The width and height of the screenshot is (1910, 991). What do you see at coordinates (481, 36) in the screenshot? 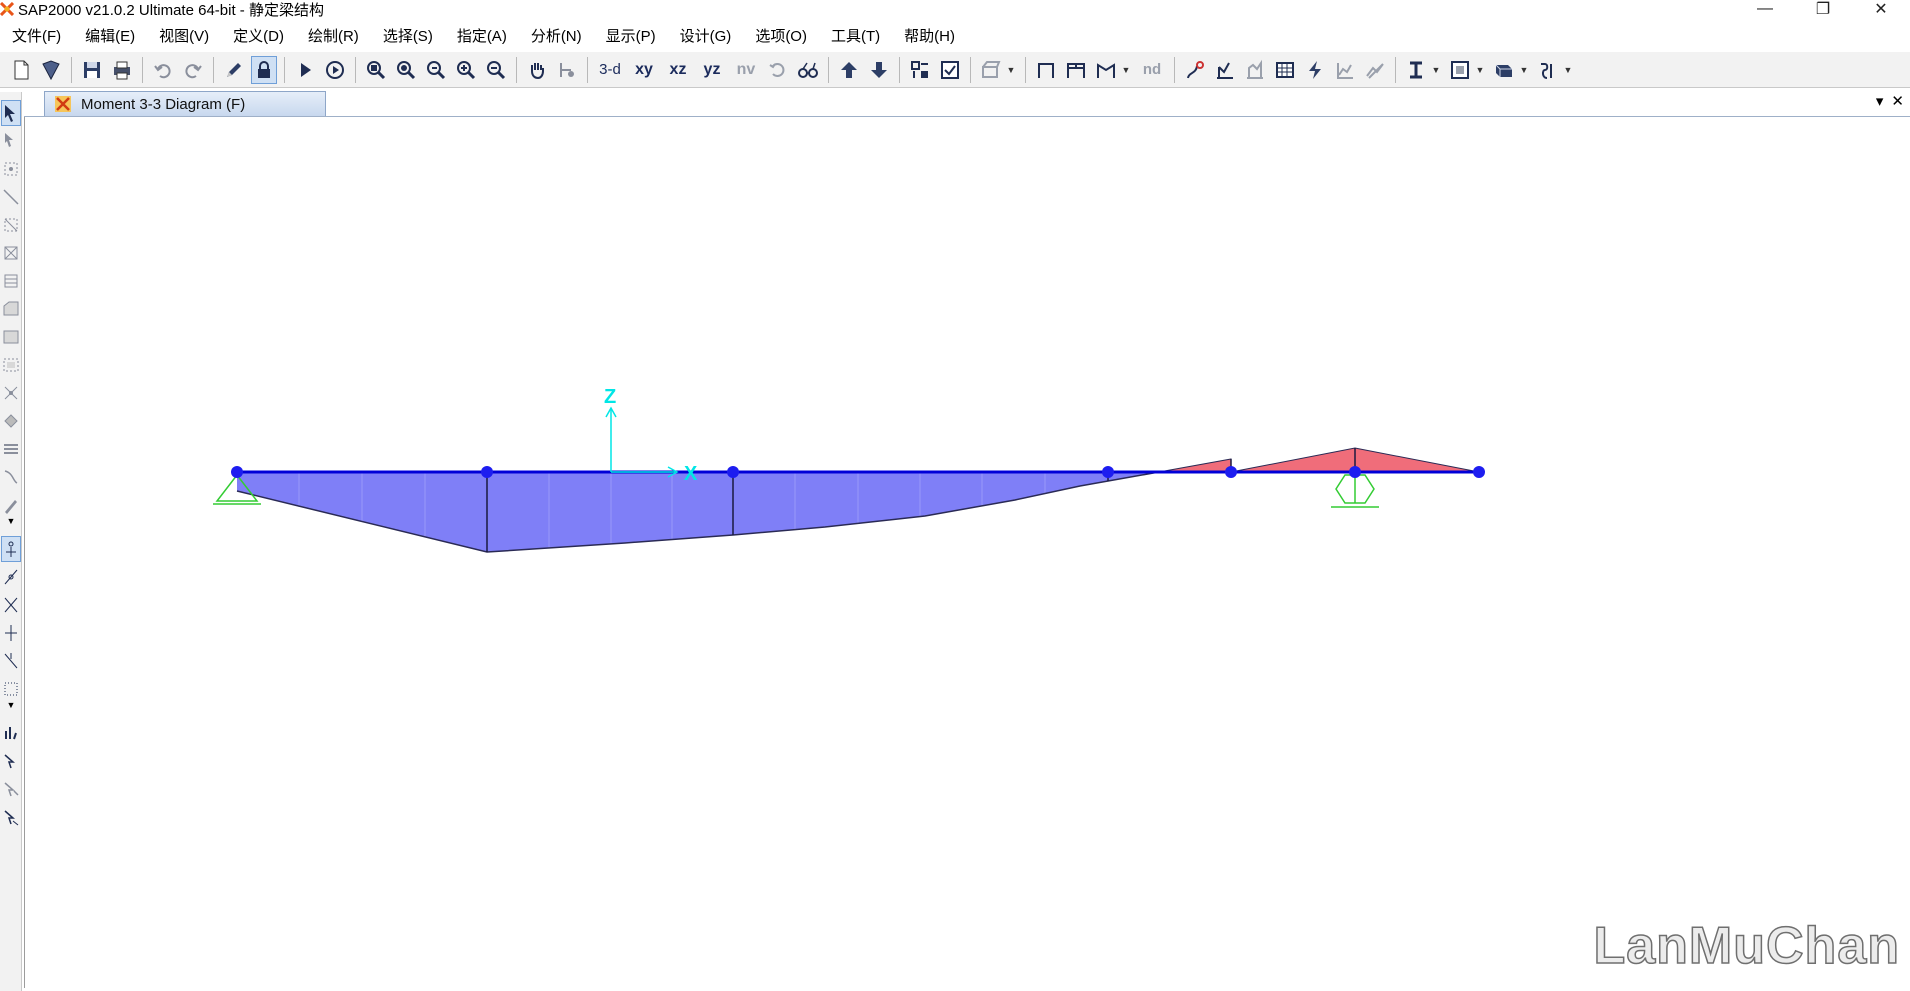
I see `menu-assign: 指定(A)` at bounding box center [481, 36].